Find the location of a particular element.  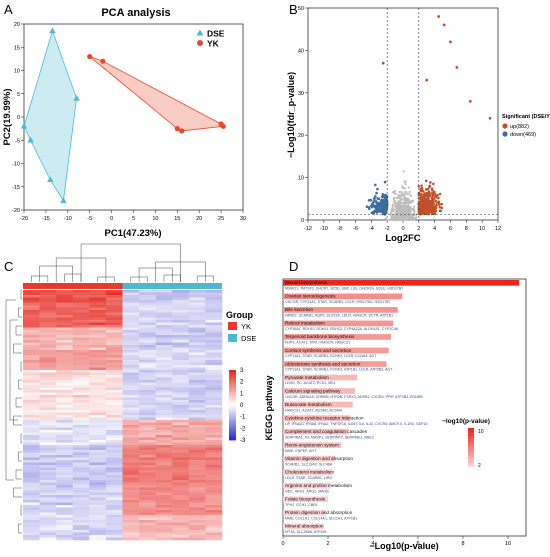

volcano-point-outlier is located at coordinates (470, 101).